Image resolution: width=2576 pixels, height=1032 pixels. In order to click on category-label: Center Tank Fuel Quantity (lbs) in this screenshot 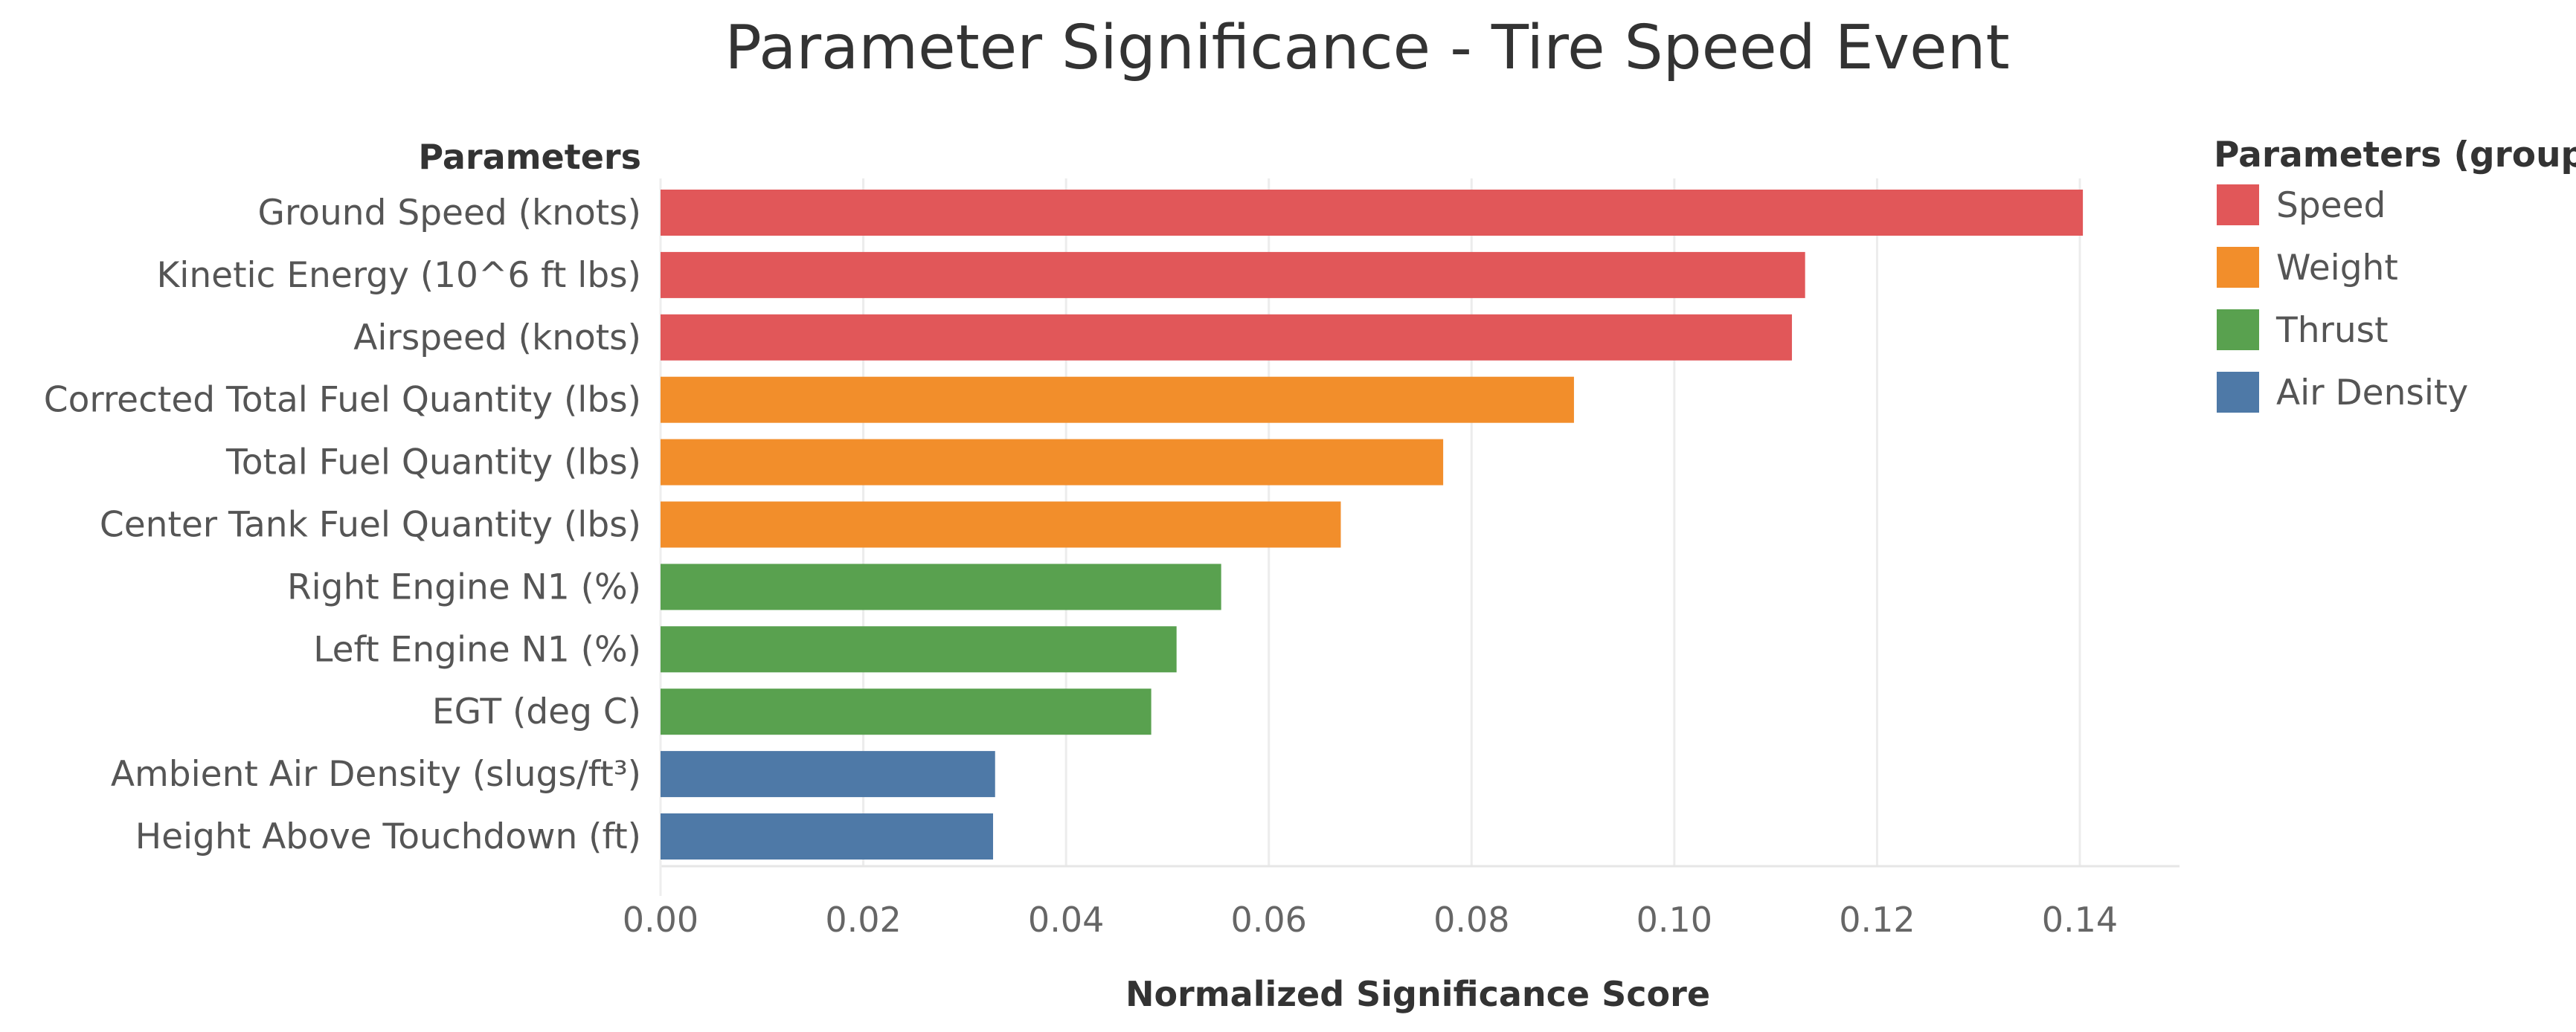, I will do `click(370, 525)`.